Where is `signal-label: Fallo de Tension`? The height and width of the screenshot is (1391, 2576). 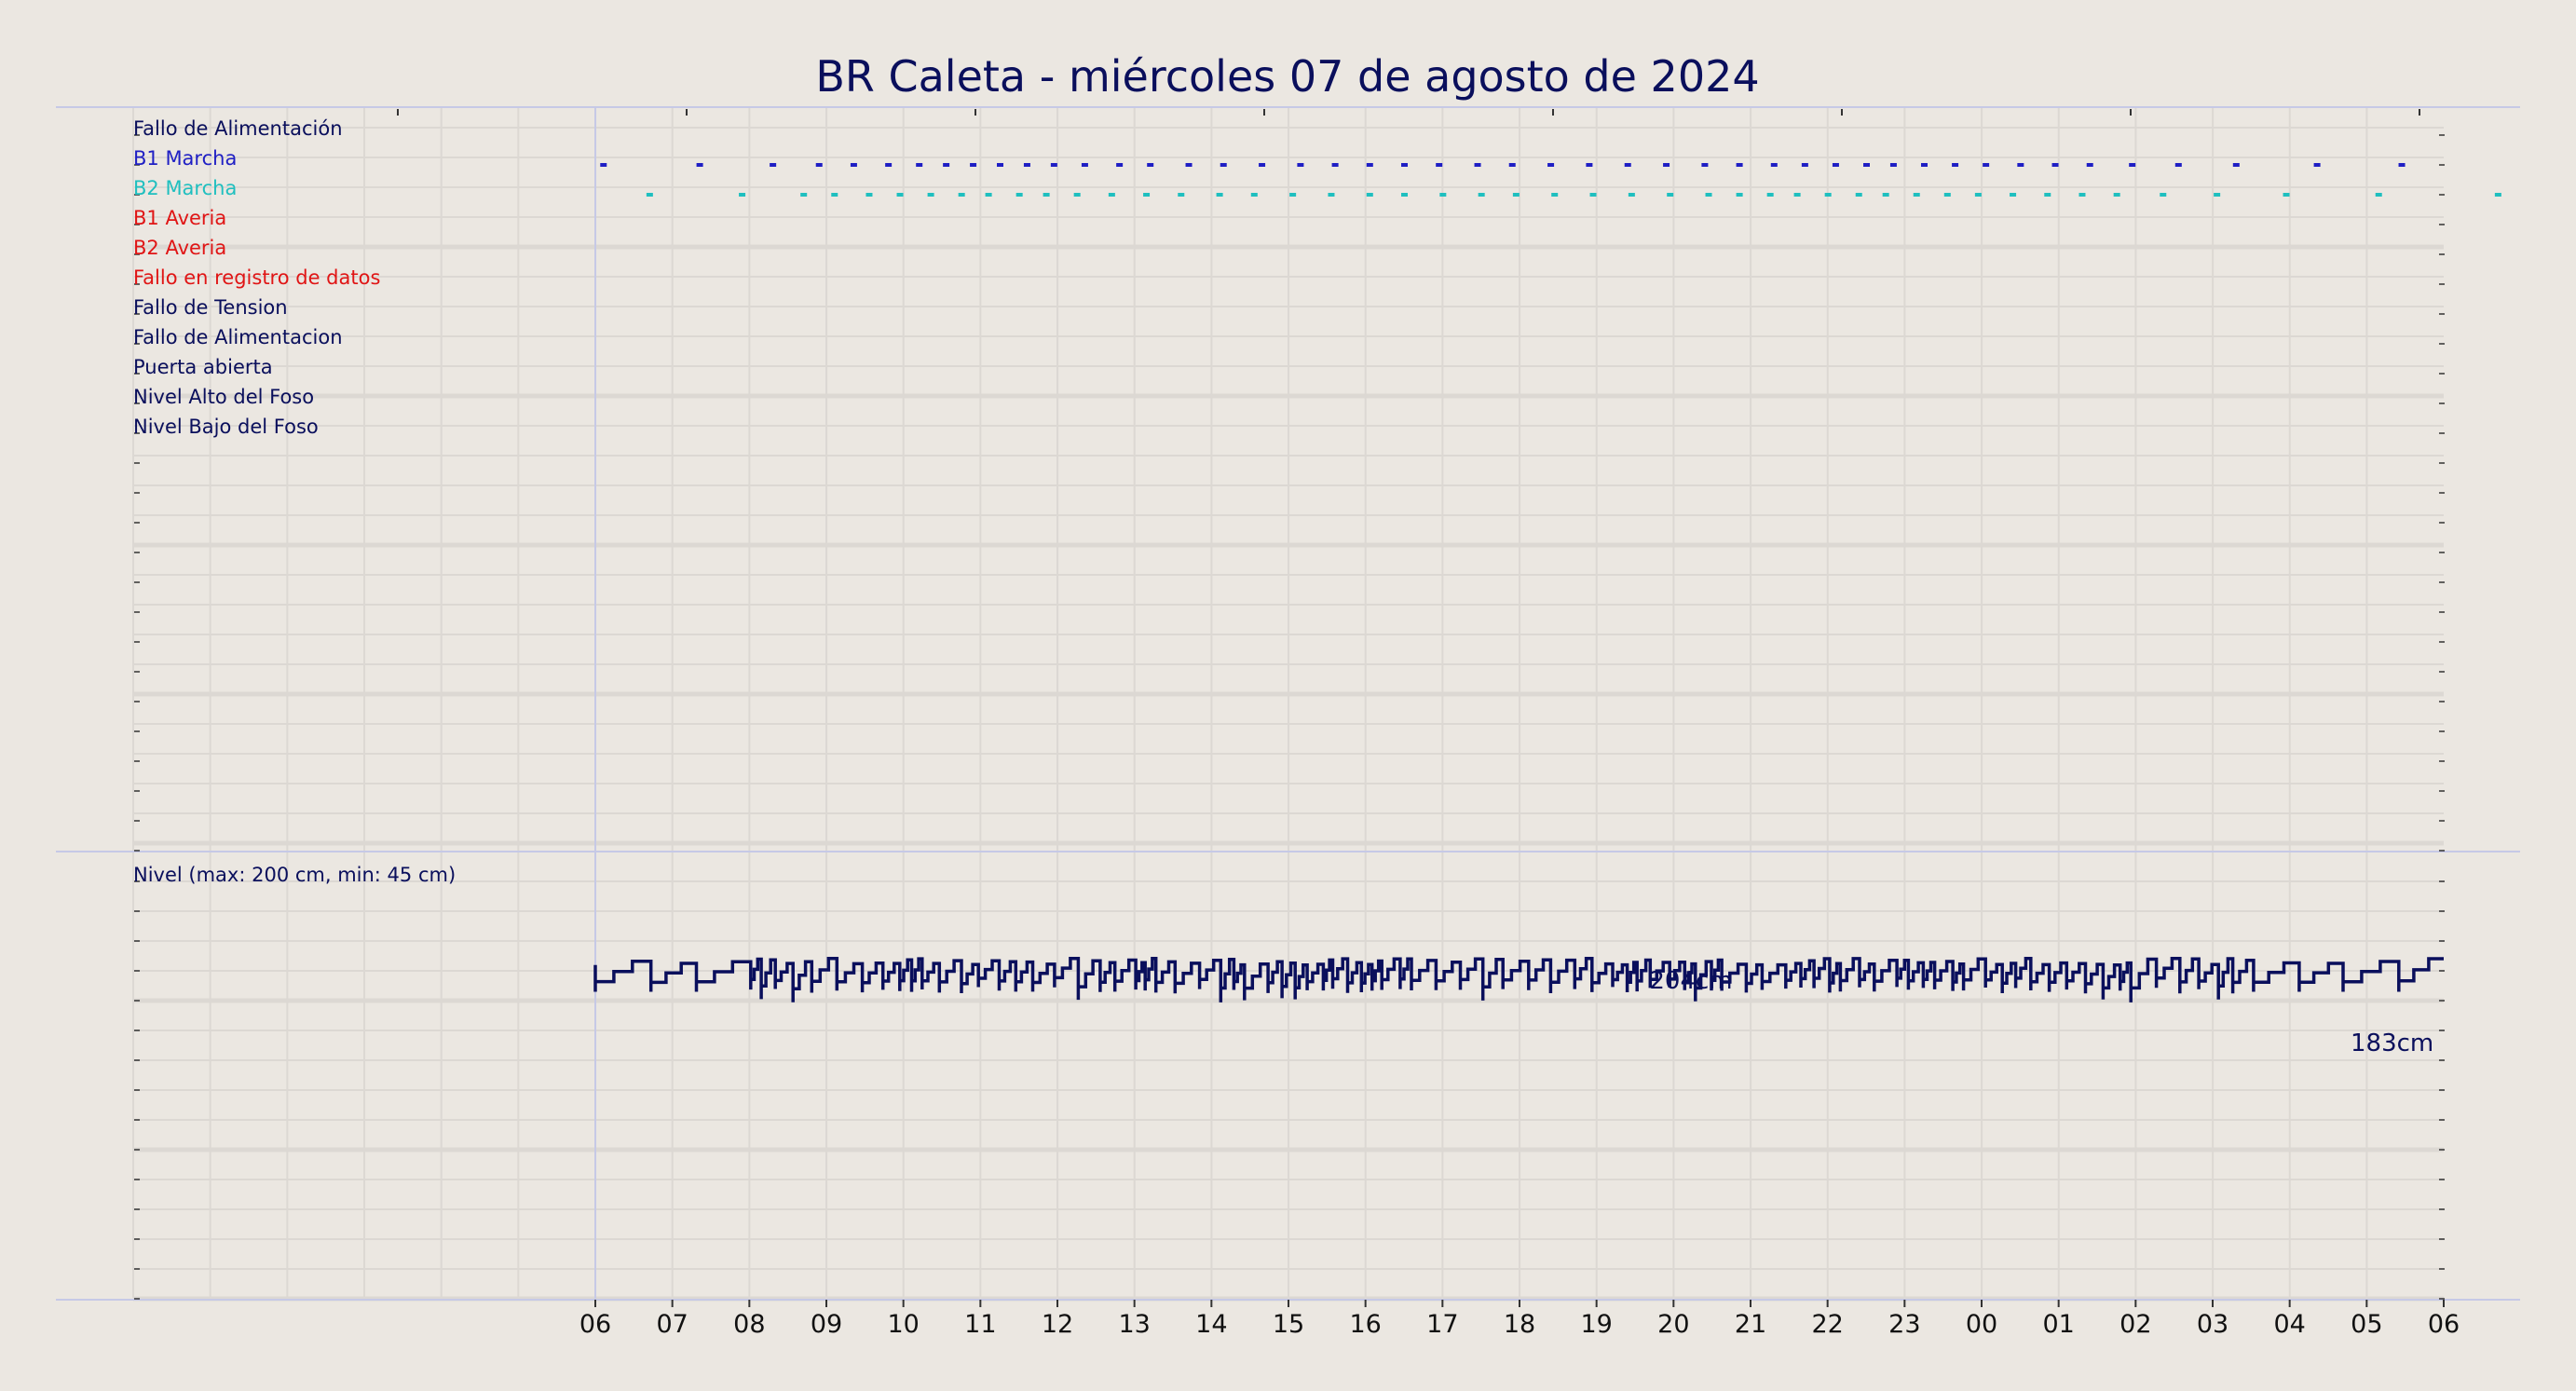
signal-label: Fallo de Tension is located at coordinates (210, 307).